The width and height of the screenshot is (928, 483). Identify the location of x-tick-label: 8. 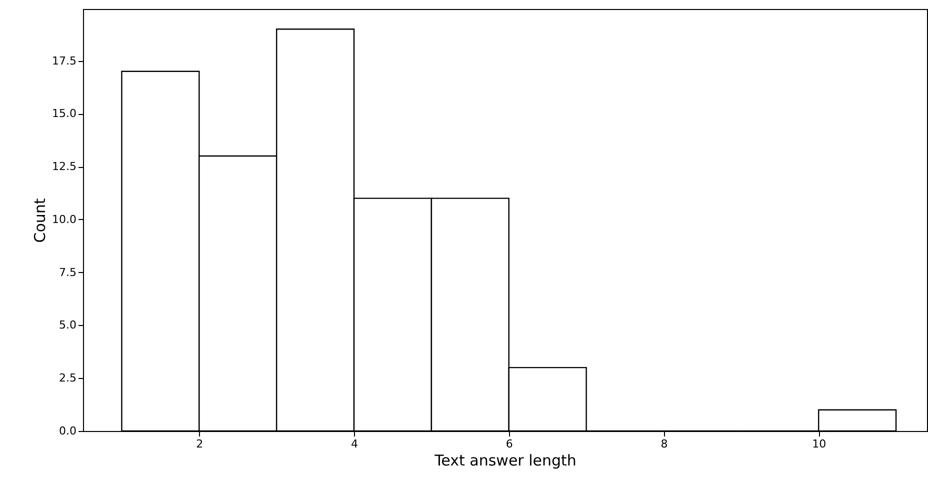
(664, 444).